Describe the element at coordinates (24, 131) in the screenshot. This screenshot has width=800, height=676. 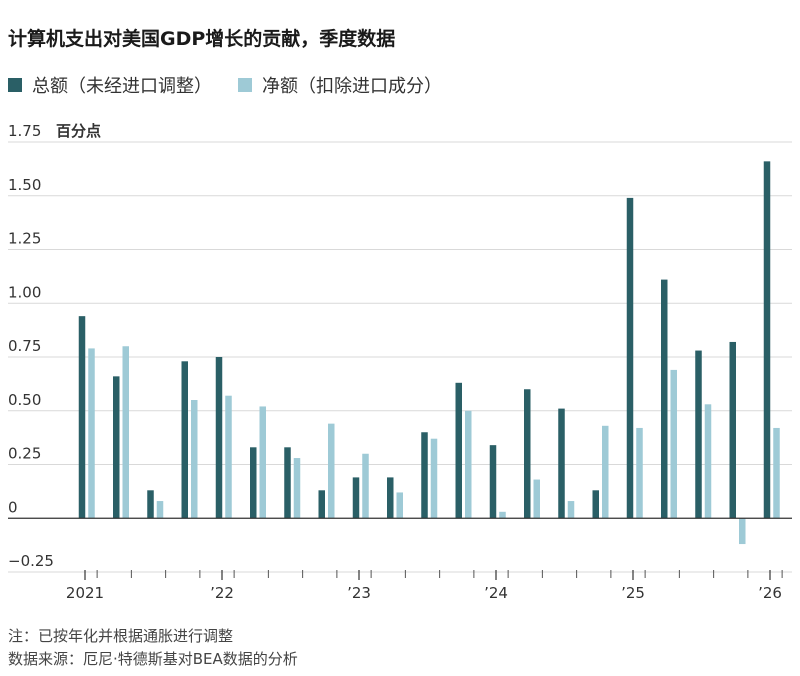
I see `y-tick-label: 1.75` at that location.